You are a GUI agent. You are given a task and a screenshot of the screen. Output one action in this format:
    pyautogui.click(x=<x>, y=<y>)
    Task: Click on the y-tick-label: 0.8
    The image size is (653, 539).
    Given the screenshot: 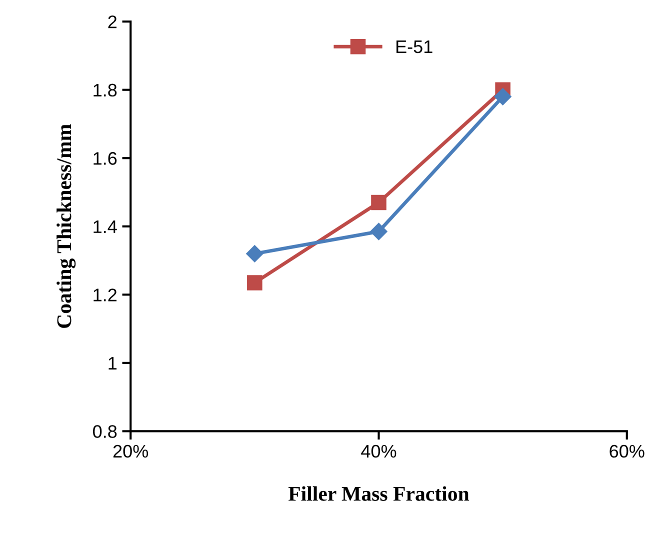 What is the action you would take?
    pyautogui.click(x=105, y=431)
    